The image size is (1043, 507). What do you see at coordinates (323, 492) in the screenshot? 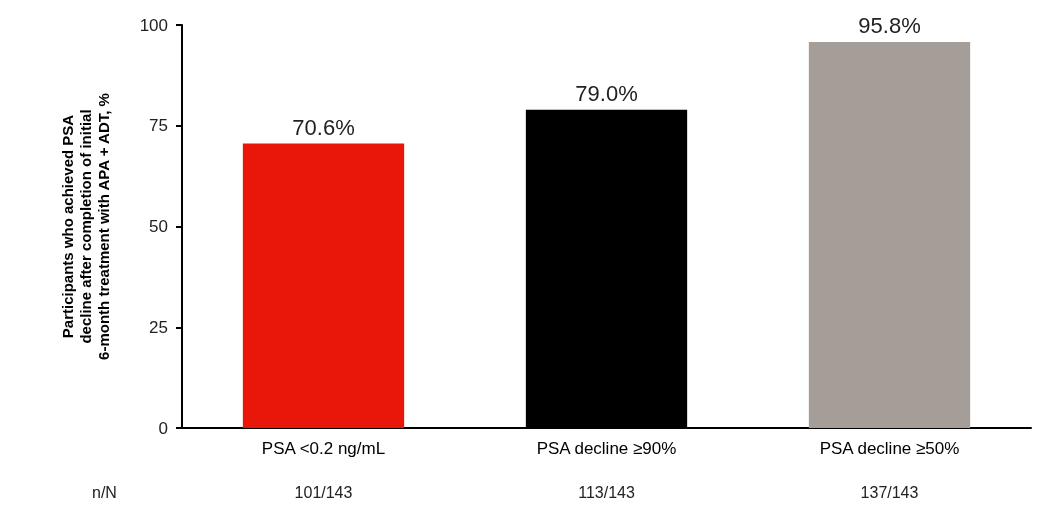
I see `text: 101/143` at bounding box center [323, 492].